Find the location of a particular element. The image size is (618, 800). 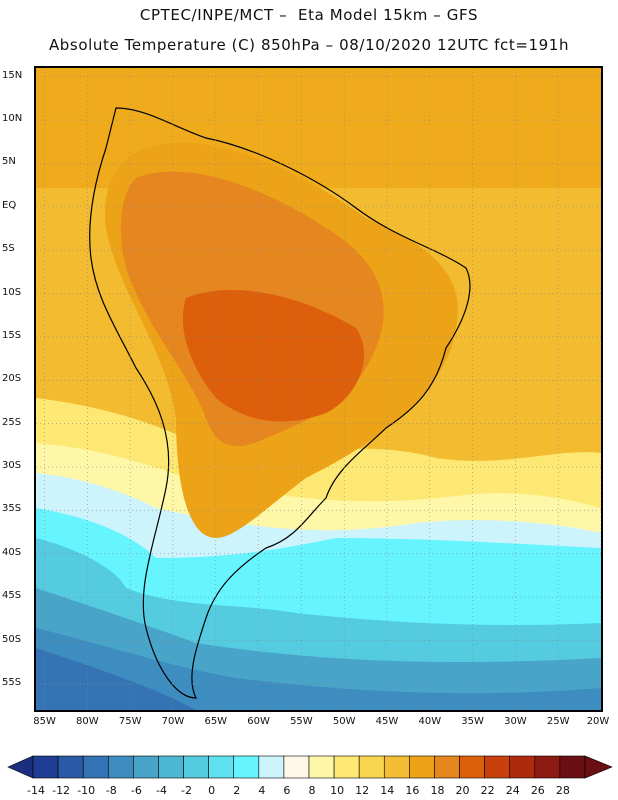

lon-label: 85W is located at coordinates (44, 721).